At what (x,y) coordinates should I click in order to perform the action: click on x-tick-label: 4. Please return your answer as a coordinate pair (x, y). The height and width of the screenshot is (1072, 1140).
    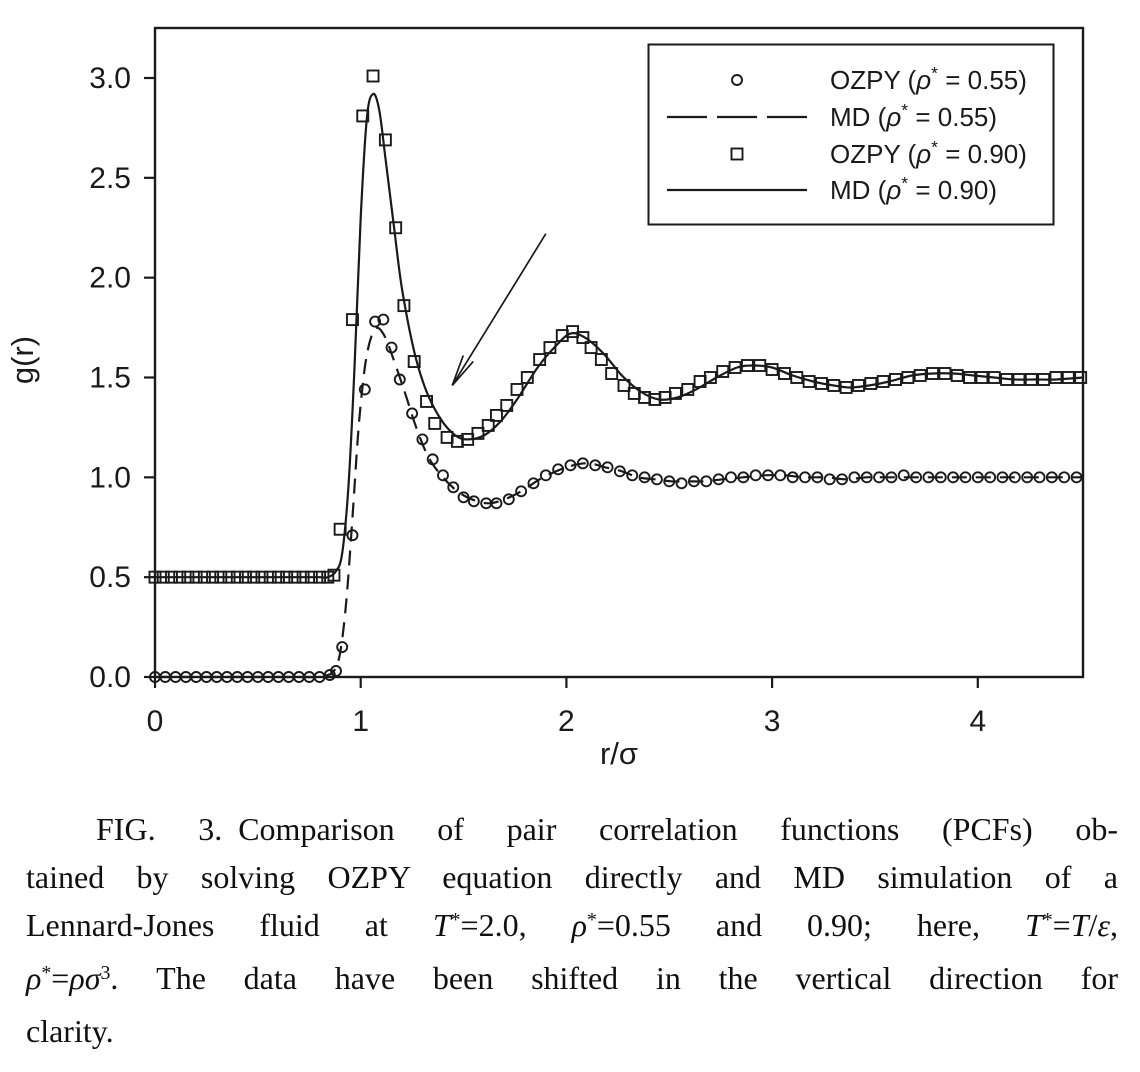
    Looking at the image, I should click on (977, 721).